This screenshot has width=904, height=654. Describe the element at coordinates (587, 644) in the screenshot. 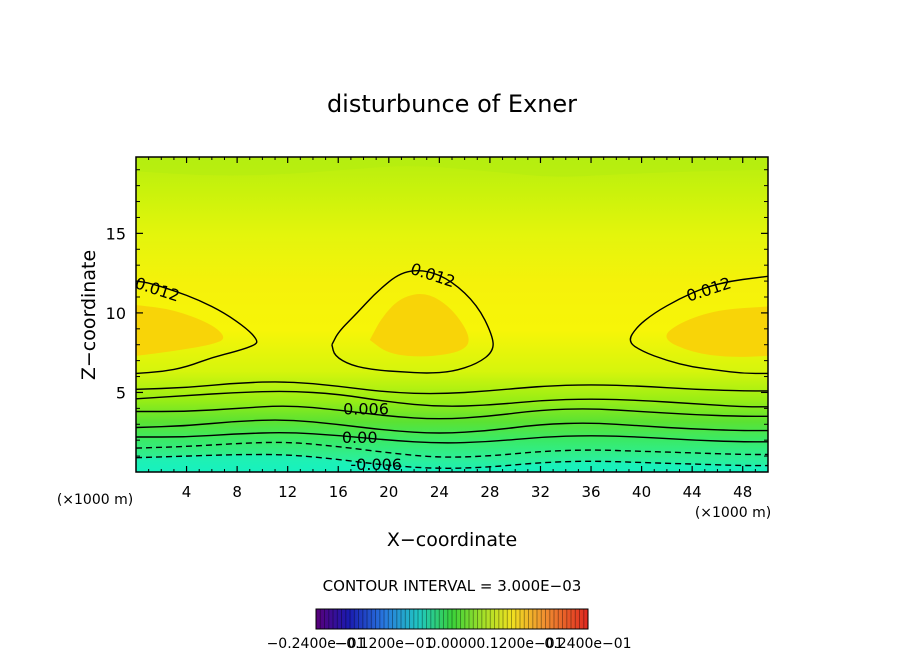

I see `colorbar-tick-label: 0.2400e−01` at that location.